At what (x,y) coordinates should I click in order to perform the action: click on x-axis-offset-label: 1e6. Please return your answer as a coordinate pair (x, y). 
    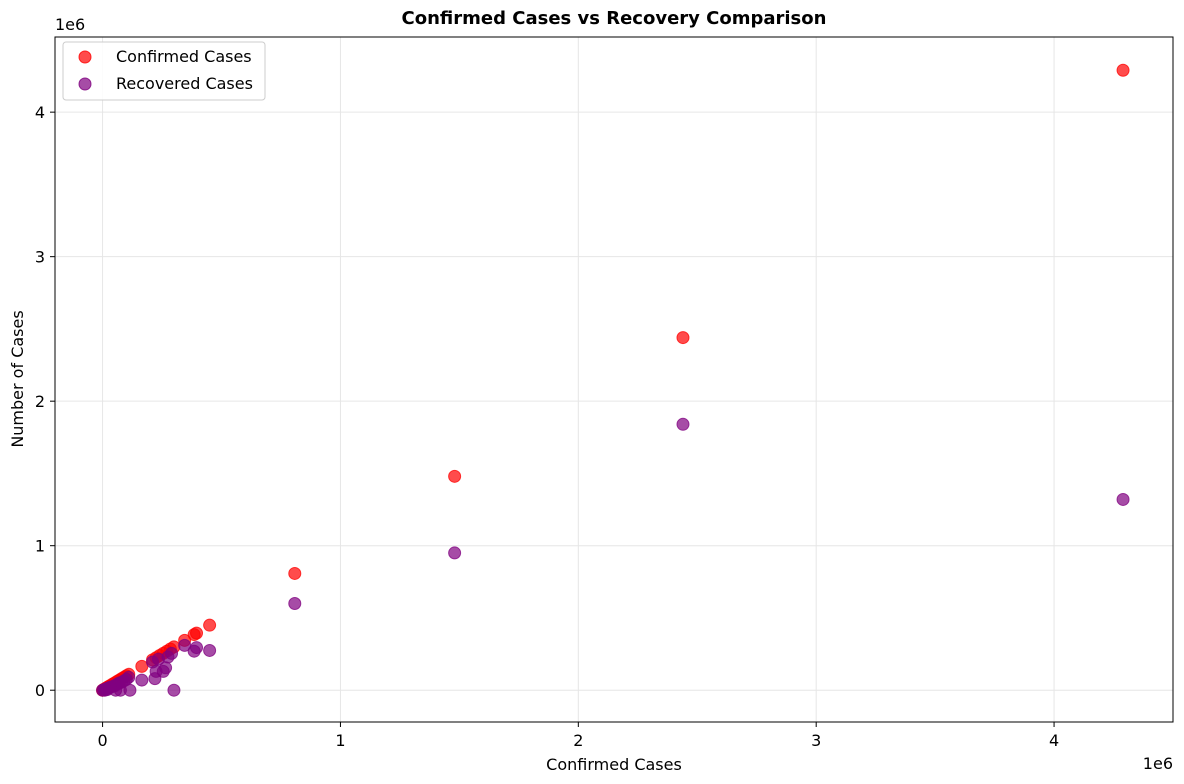
    Looking at the image, I should click on (1158, 763).